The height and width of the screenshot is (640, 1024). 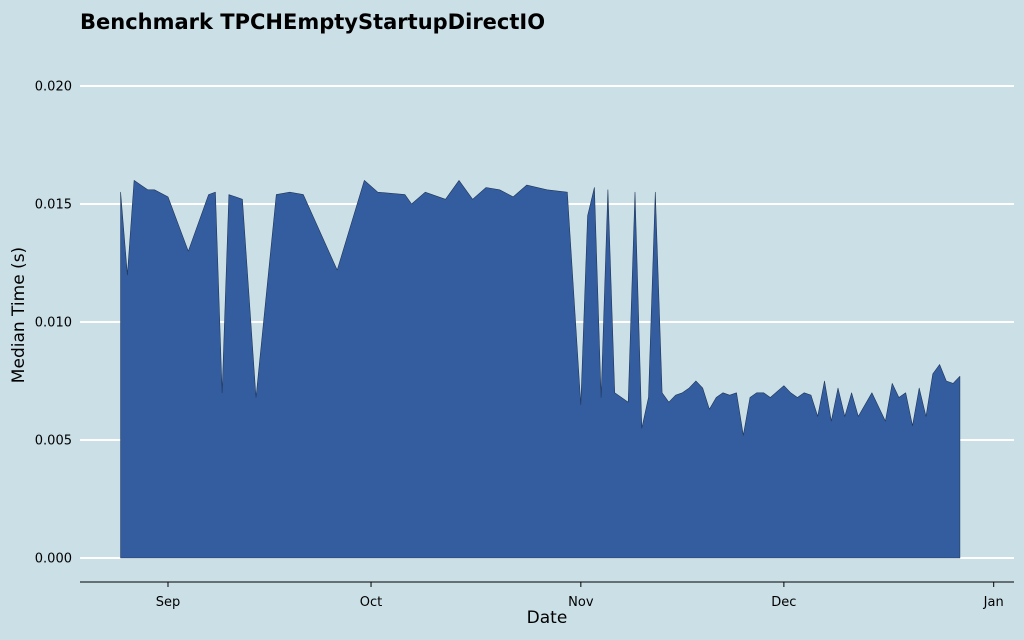 What do you see at coordinates (53, 205) in the screenshot?
I see `y-tick-label: 0.015` at bounding box center [53, 205].